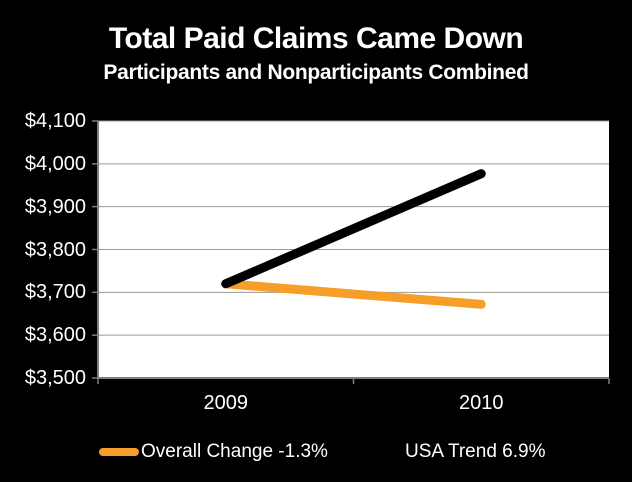 Image resolution: width=632 pixels, height=482 pixels. What do you see at coordinates (383, 452) in the screenshot?
I see `legend-swatch-usa-trend` at bounding box center [383, 452].